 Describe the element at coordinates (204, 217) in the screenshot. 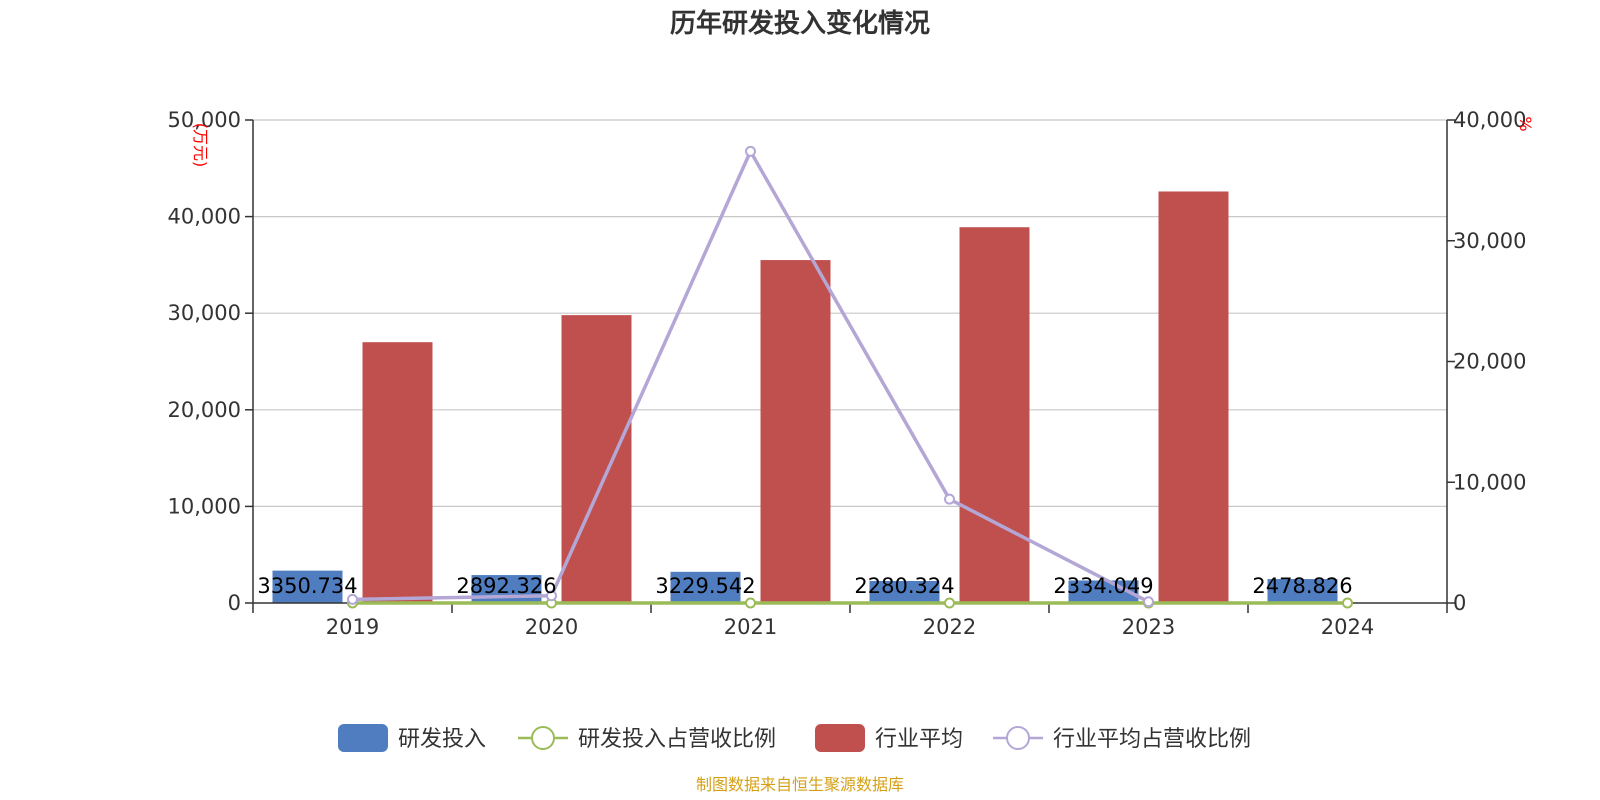

I see `left-axis-tick-label: 40,000` at that location.